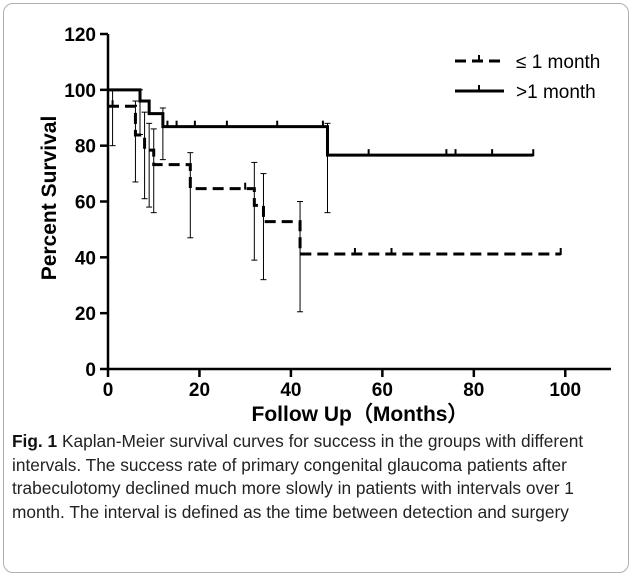  What do you see at coordinates (527, 77) in the screenshot?
I see `chart-legend: ≤ 1 month >1 month` at bounding box center [527, 77].